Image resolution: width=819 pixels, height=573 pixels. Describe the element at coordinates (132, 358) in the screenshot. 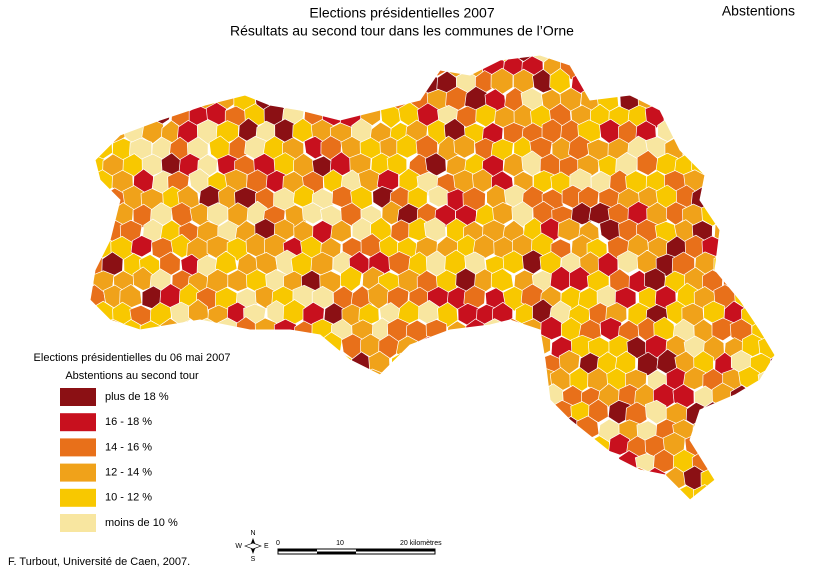

I see `legend-title: Elections présidentielles du 06 mai 2007` at that location.